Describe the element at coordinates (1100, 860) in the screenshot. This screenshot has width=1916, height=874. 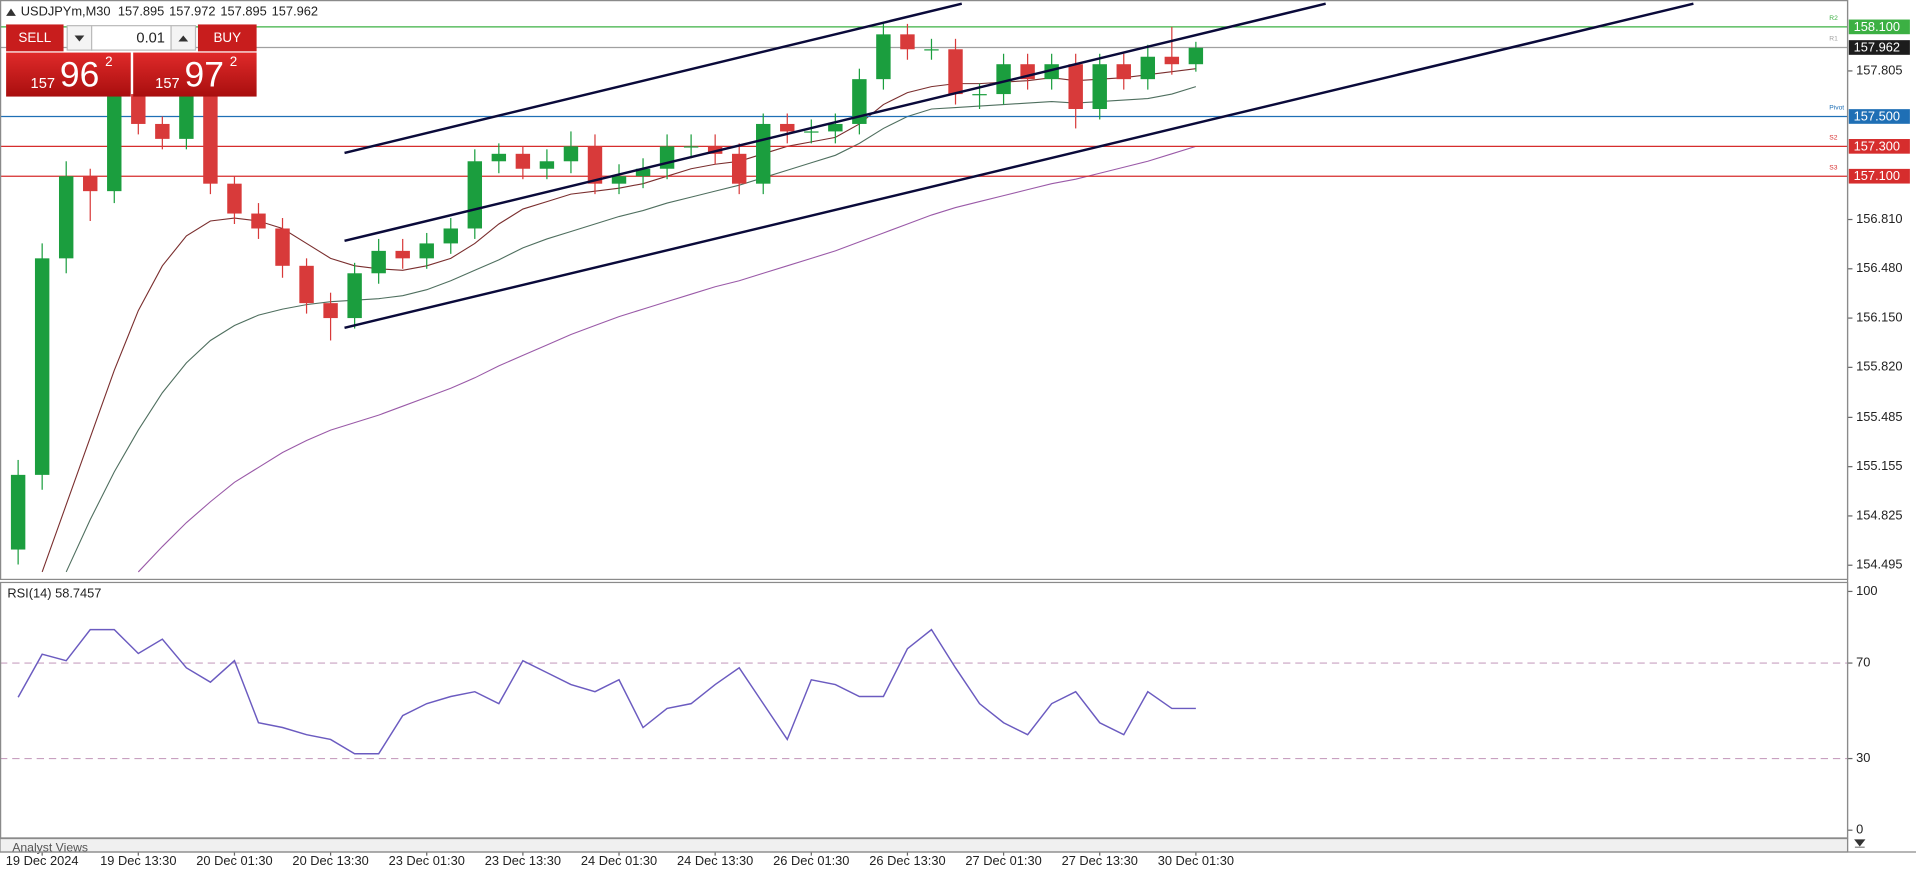
I see `x-tick-label: 27 Dec 13:30` at that location.